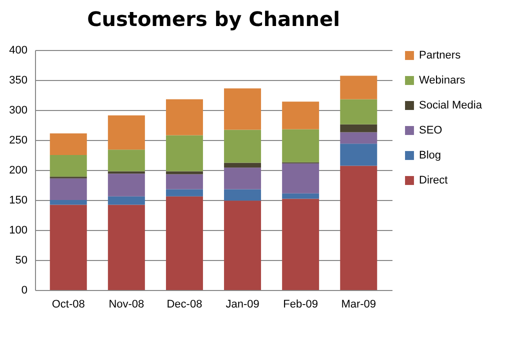 Image resolution: width=529 pixels, height=345 pixels. I want to click on legend-label: Social Media, so click(451, 106).